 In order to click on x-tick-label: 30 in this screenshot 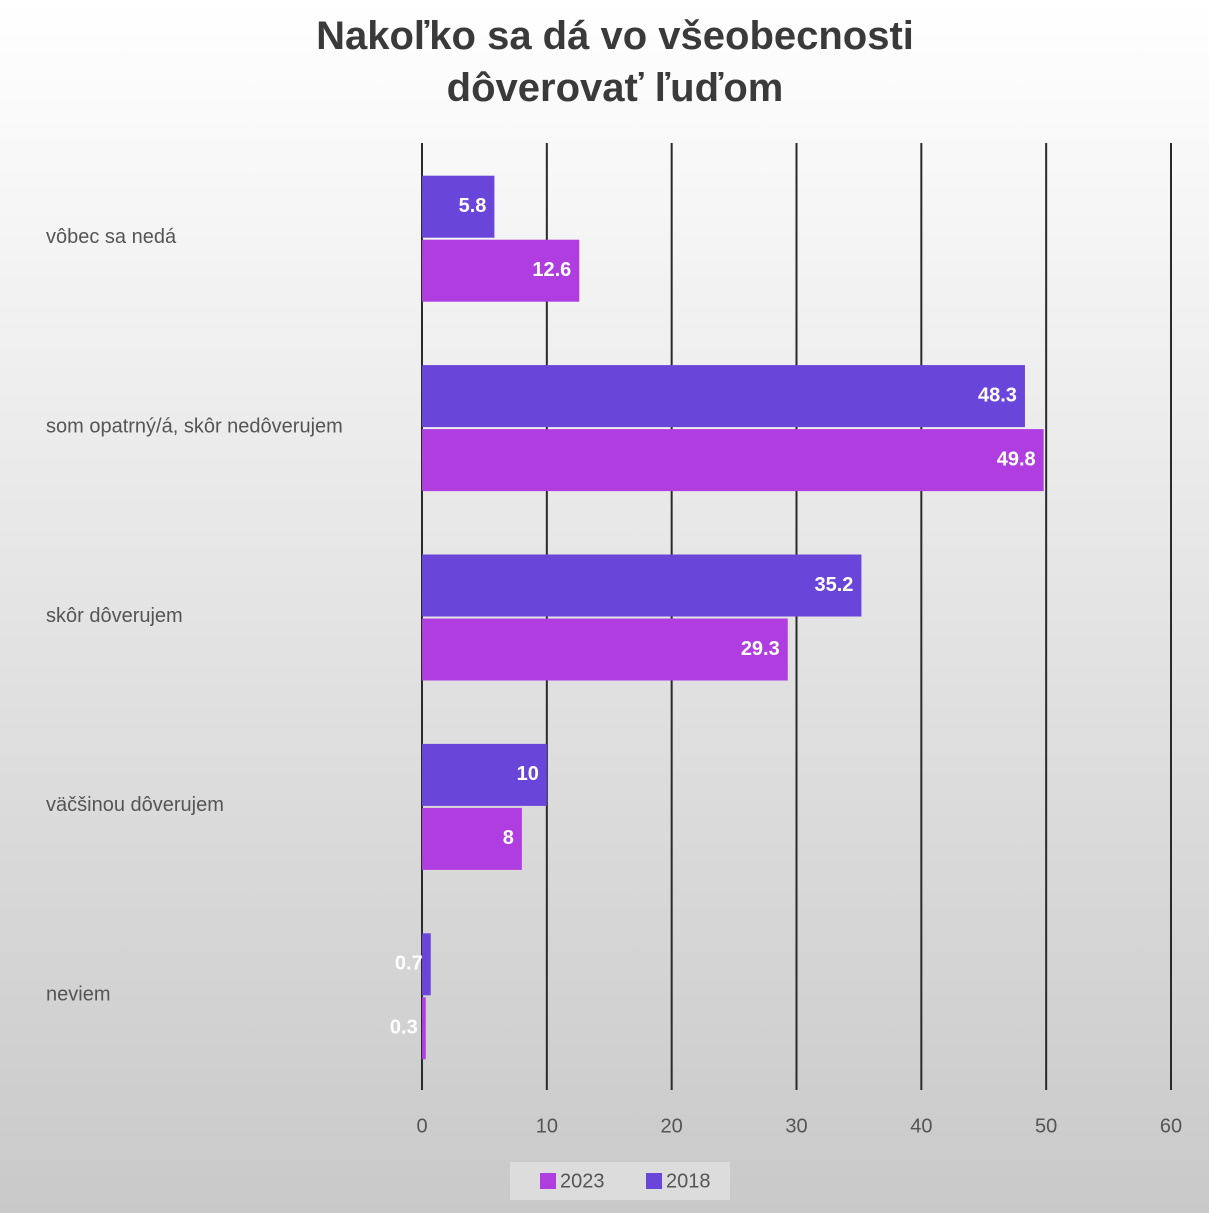, I will do `click(796, 1126)`.